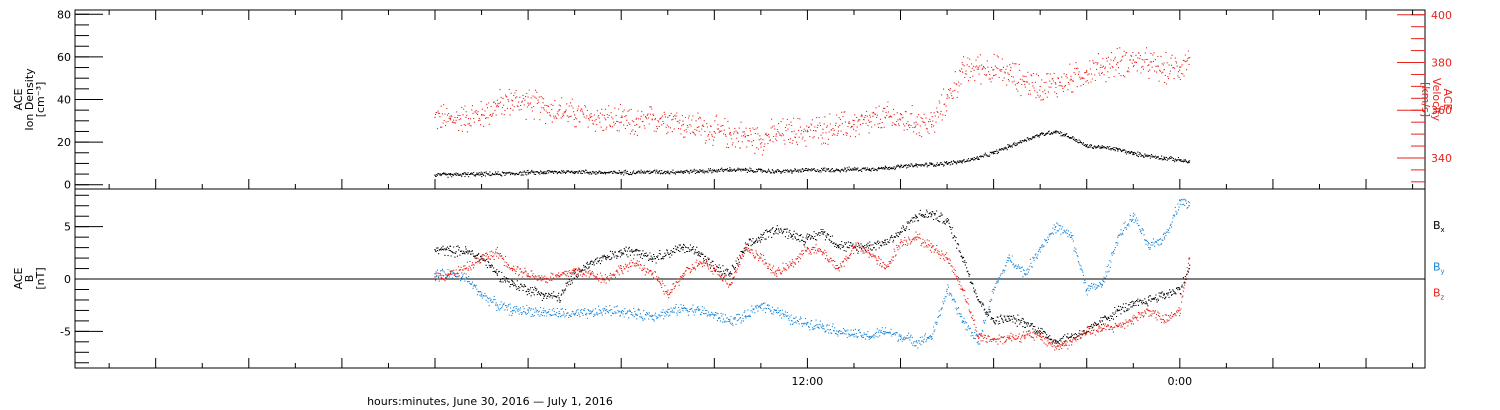 Image resolution: width=1500 pixels, height=410 pixels. I want to click on density-tick-label: 20, so click(64, 142).